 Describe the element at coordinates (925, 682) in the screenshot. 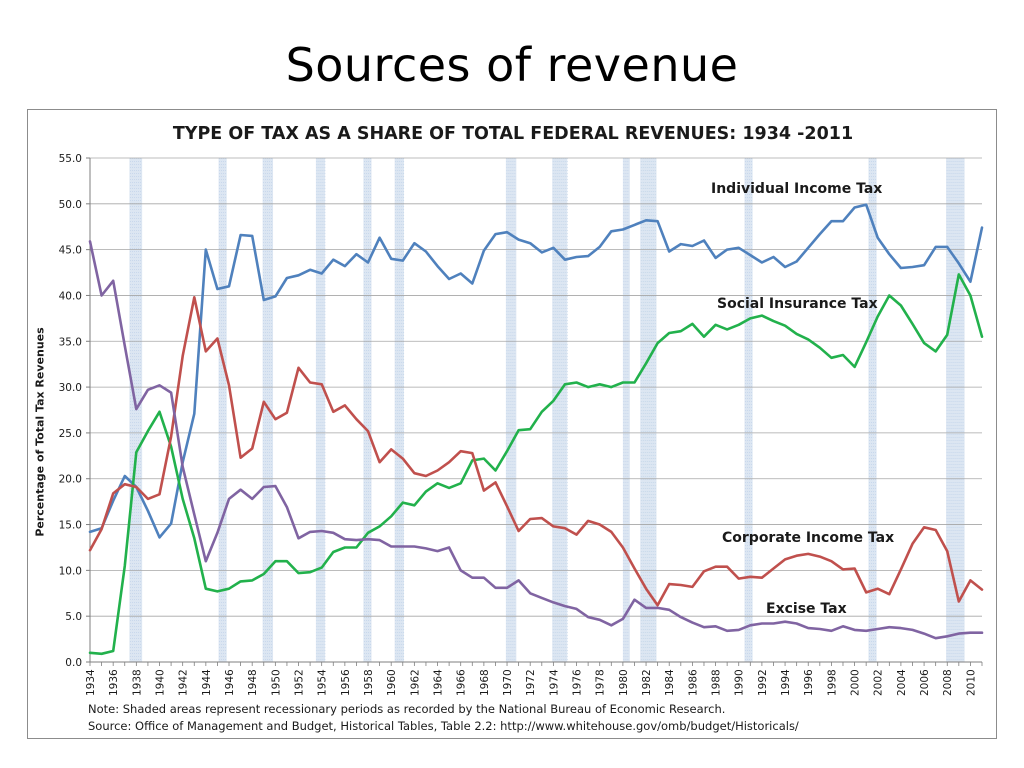

I see `x-tick-label: 2006` at that location.